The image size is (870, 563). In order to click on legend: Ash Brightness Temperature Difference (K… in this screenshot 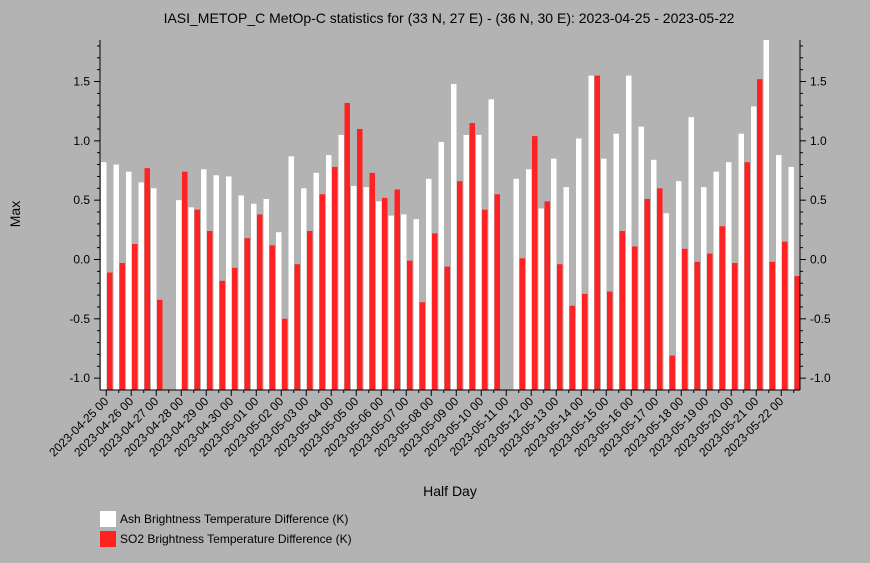, I will do `click(226, 531)`.